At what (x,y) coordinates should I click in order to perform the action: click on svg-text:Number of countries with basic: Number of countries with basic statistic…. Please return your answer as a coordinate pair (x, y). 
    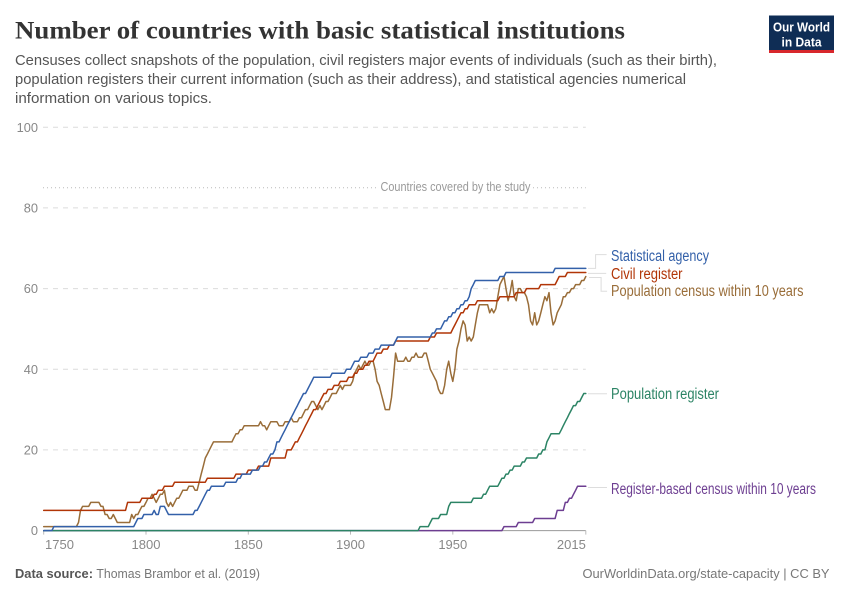
    Looking at the image, I should click on (320, 31).